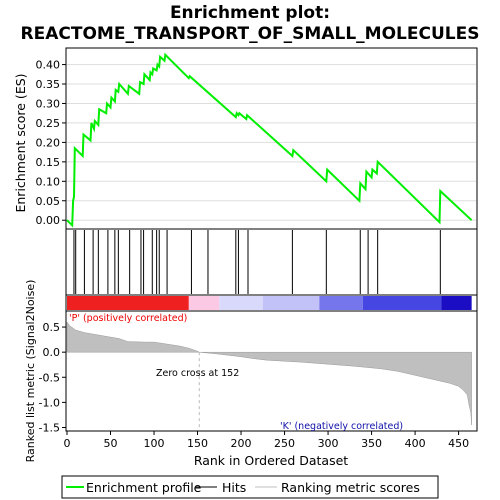 This screenshot has width=500, height=500. I want to click on metric-y-tick-label: -0.5, so click(49, 377).